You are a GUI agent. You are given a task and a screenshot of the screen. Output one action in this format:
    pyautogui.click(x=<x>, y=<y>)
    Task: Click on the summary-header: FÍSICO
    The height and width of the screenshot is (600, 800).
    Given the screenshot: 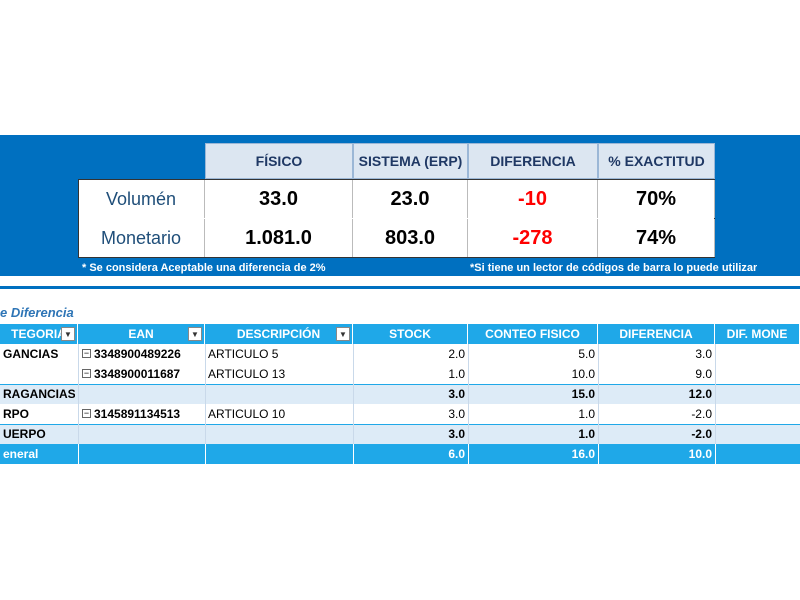 What is the action you would take?
    pyautogui.click(x=279, y=161)
    